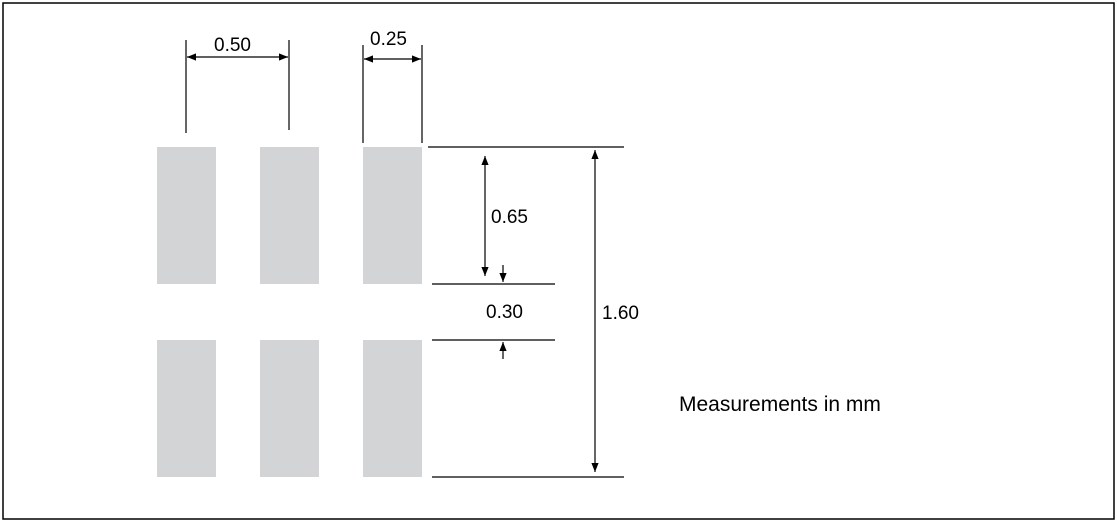 The image size is (1117, 522). Describe the element at coordinates (620, 313) in the screenshot. I see `total-length-label: 1.60` at that location.